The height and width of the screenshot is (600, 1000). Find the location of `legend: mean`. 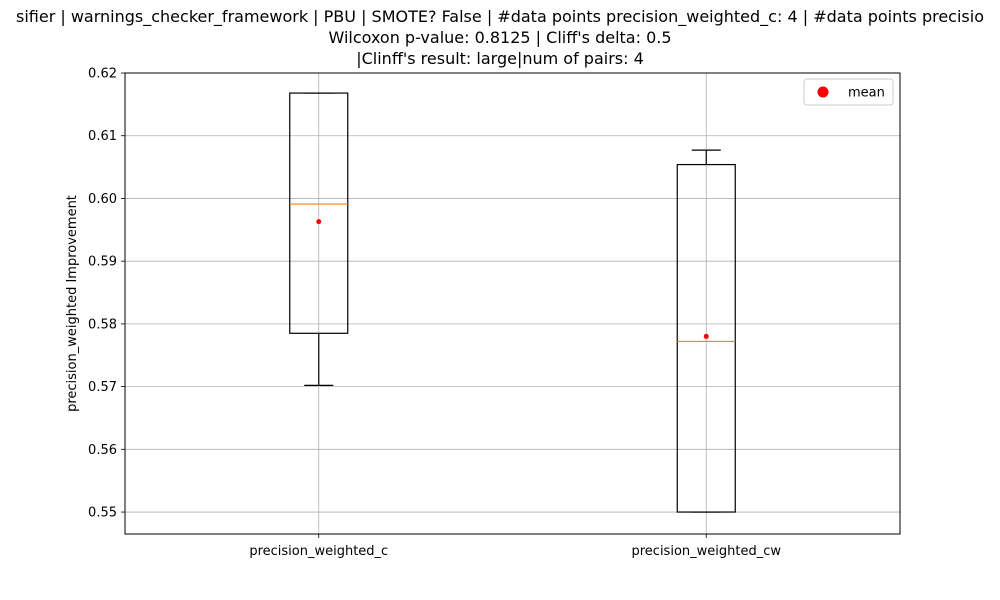

legend: mean is located at coordinates (848, 92).